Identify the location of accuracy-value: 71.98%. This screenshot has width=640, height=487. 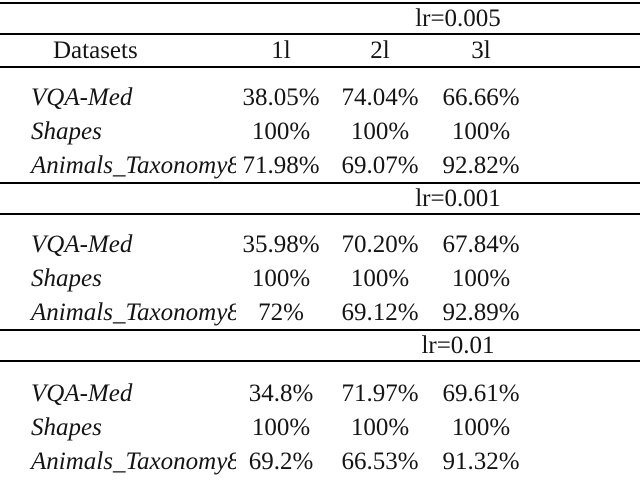
(281, 166).